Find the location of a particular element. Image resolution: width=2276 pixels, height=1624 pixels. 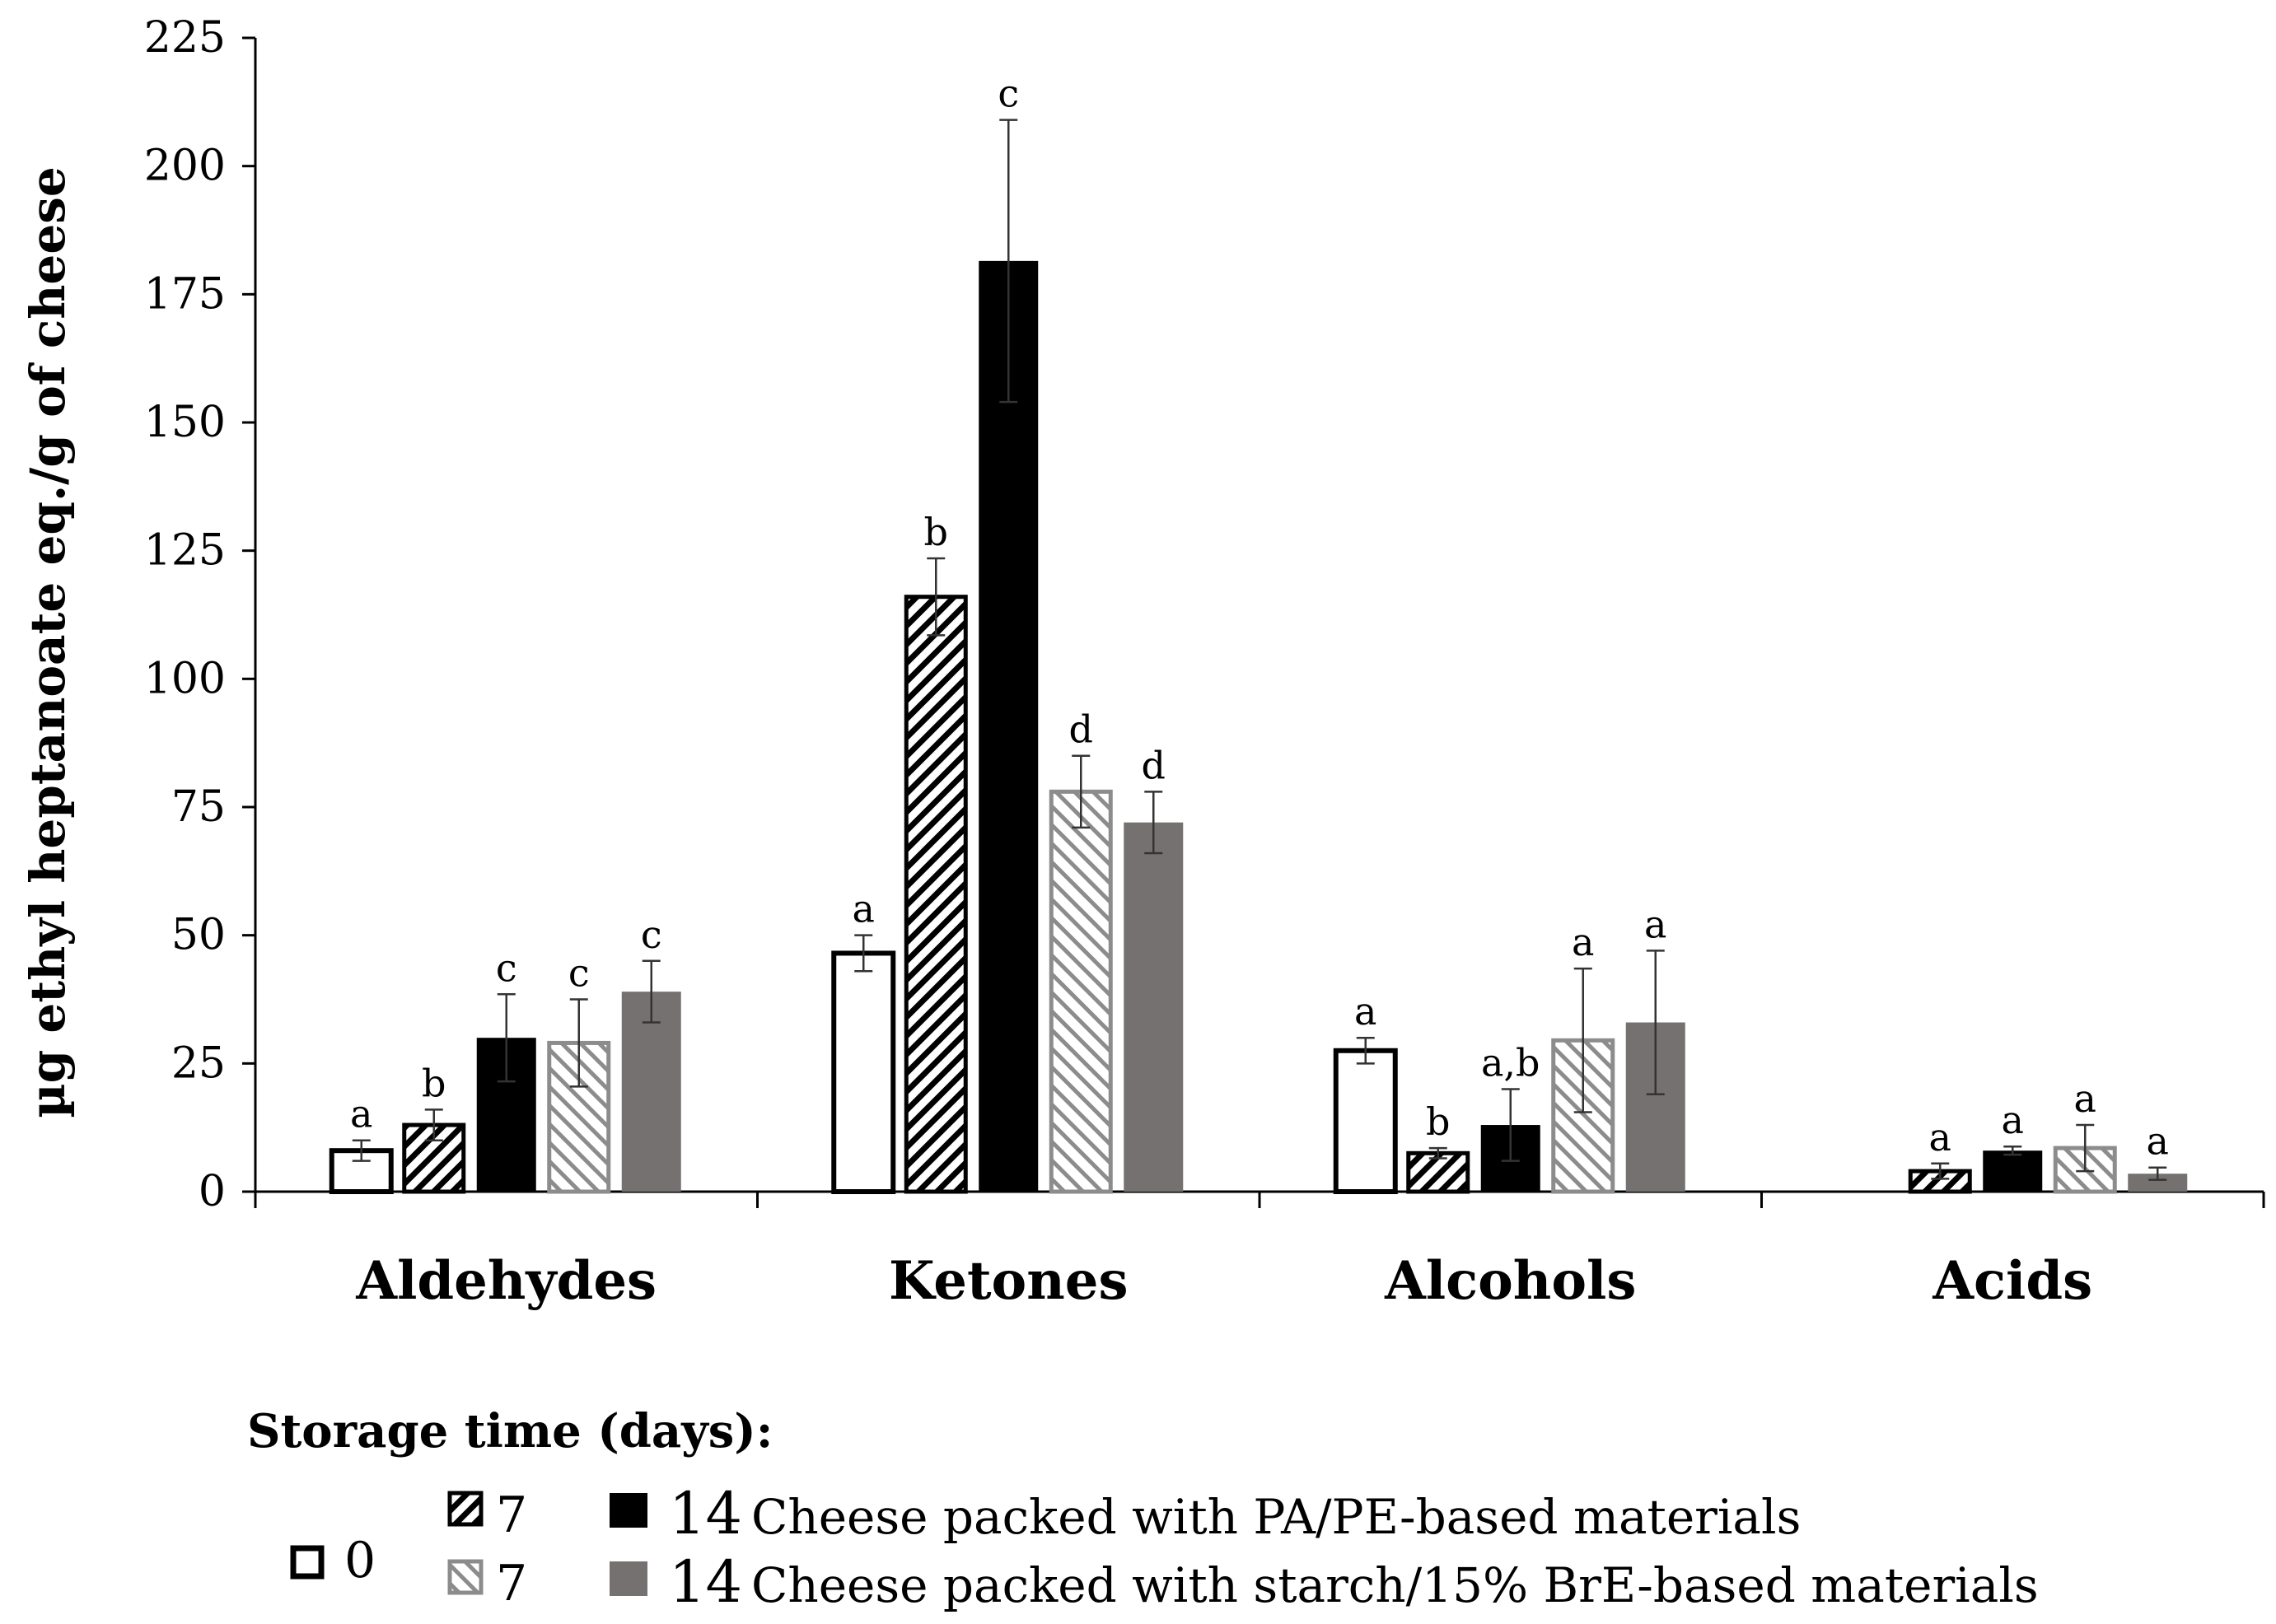

bar-ketones-7-starch-15-bre is located at coordinates (1081, 991).